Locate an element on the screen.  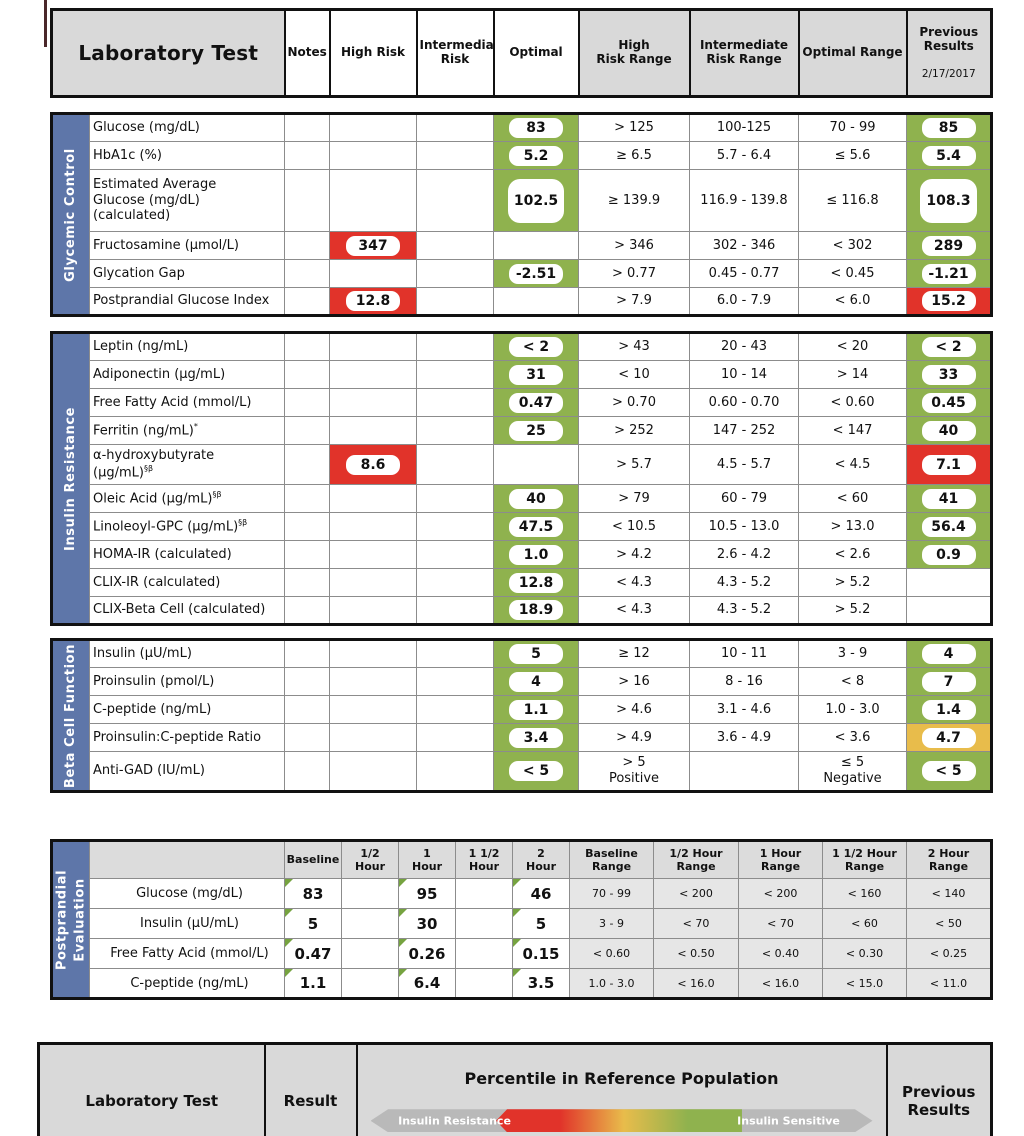
optimal-cell: 0.47 is located at coordinates (536, 403).